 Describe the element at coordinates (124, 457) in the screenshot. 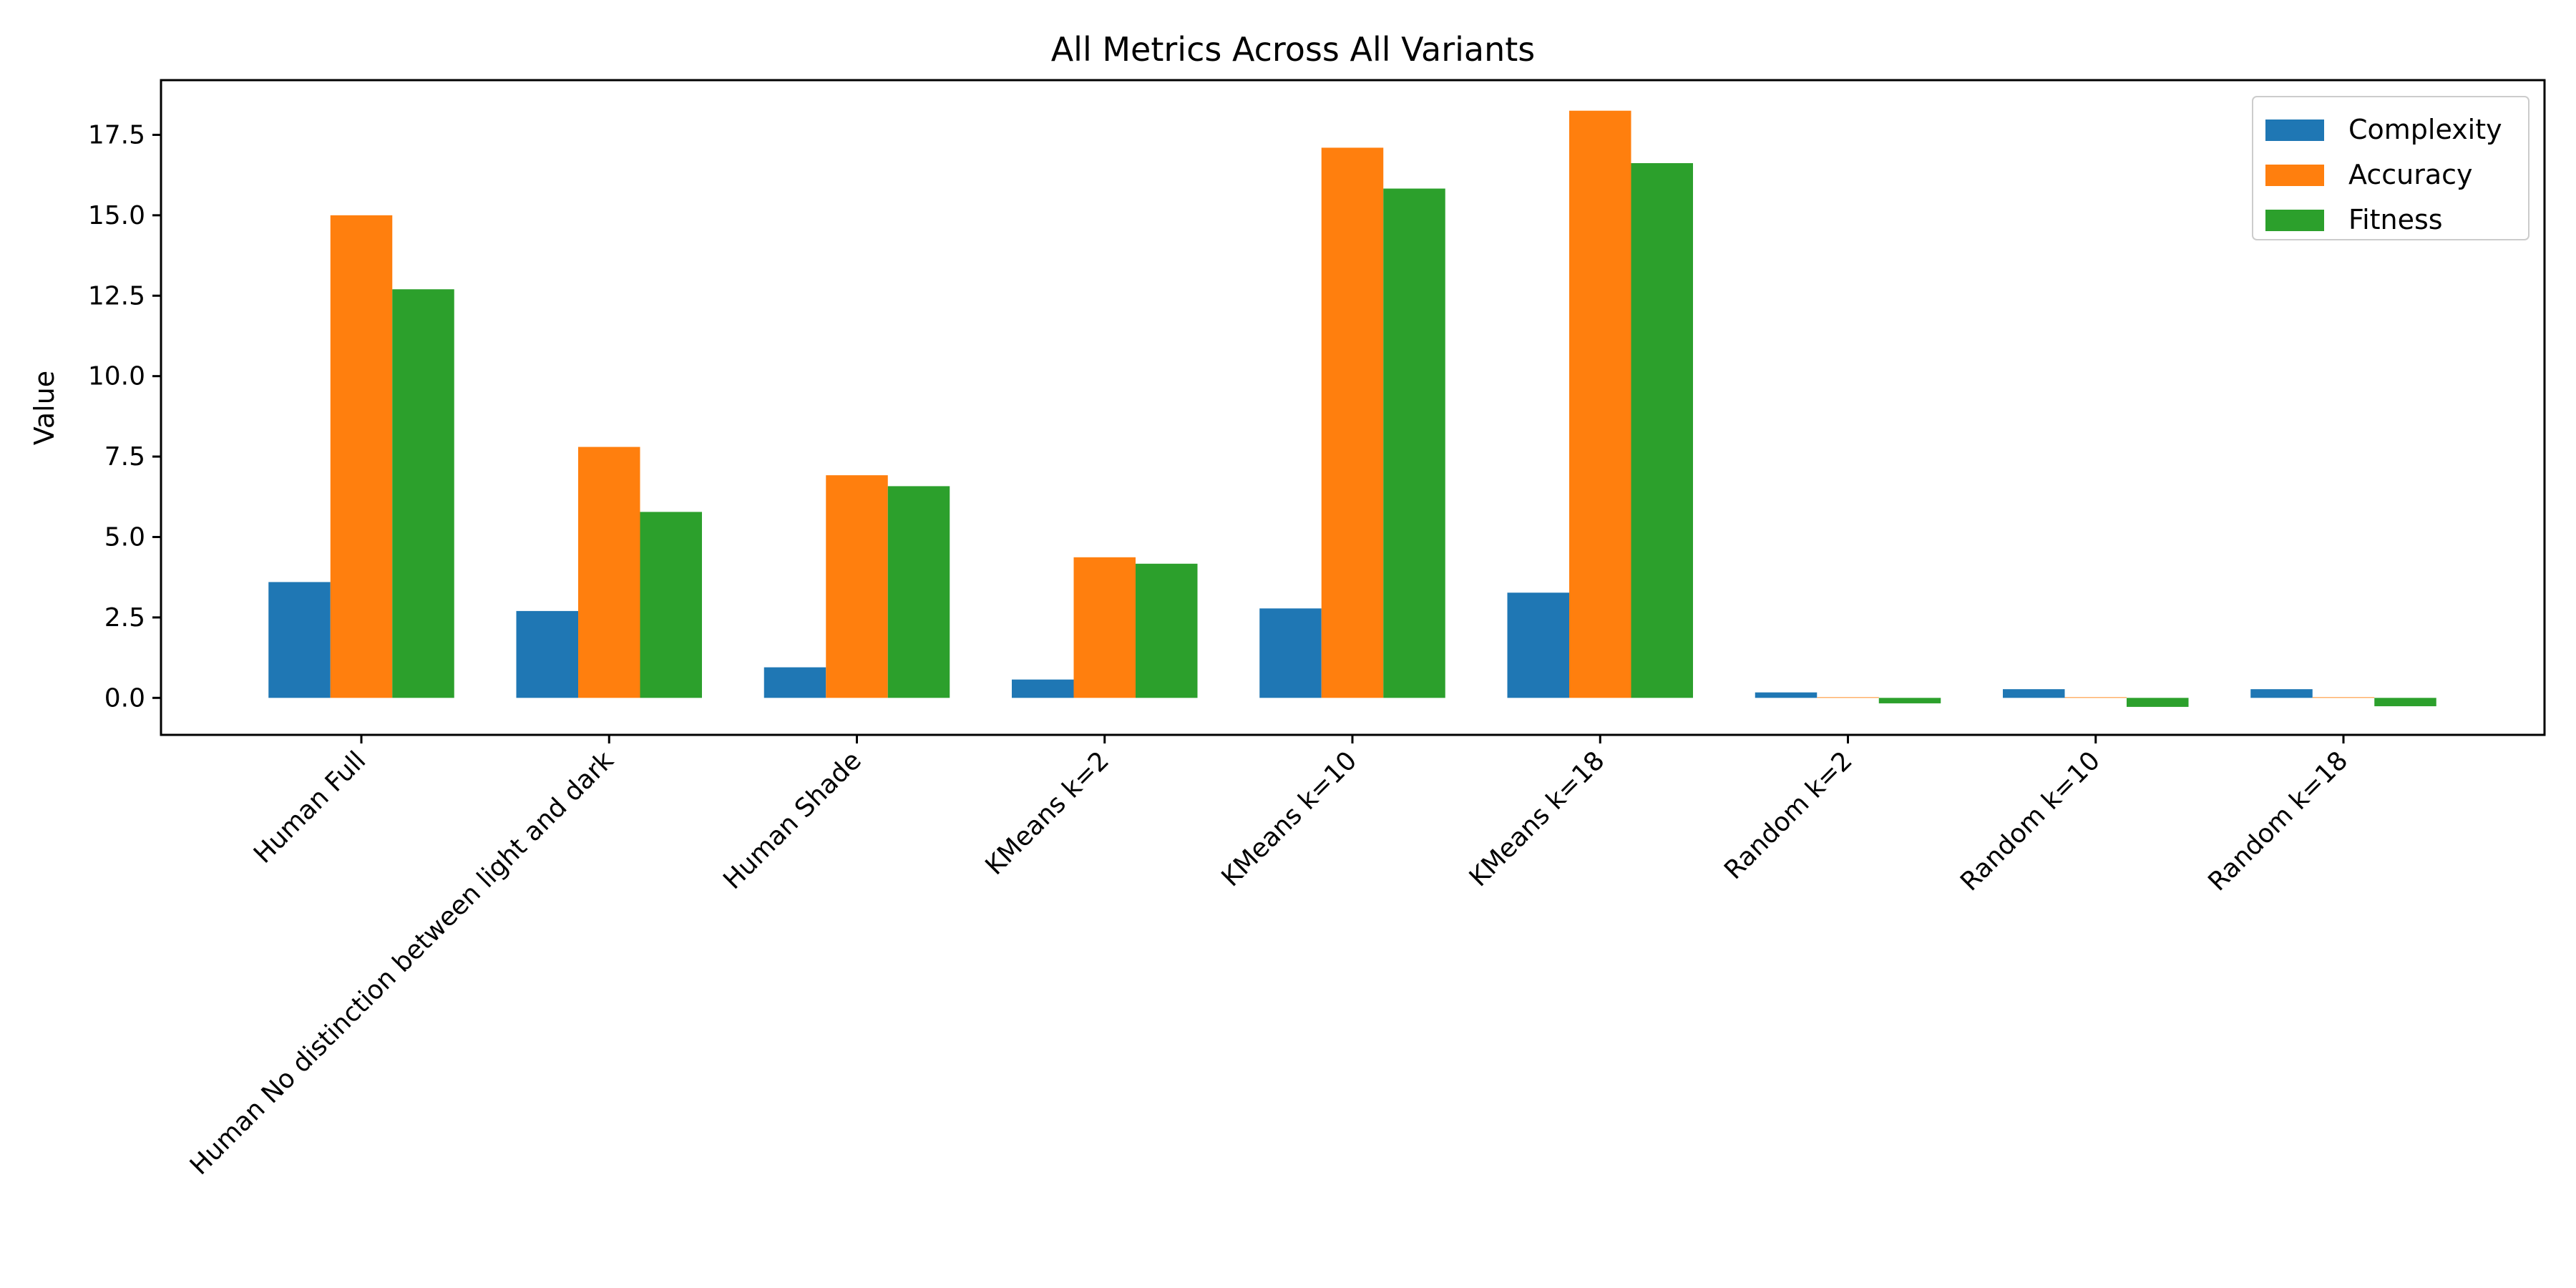

I see `y-tick-label: 7.5` at that location.